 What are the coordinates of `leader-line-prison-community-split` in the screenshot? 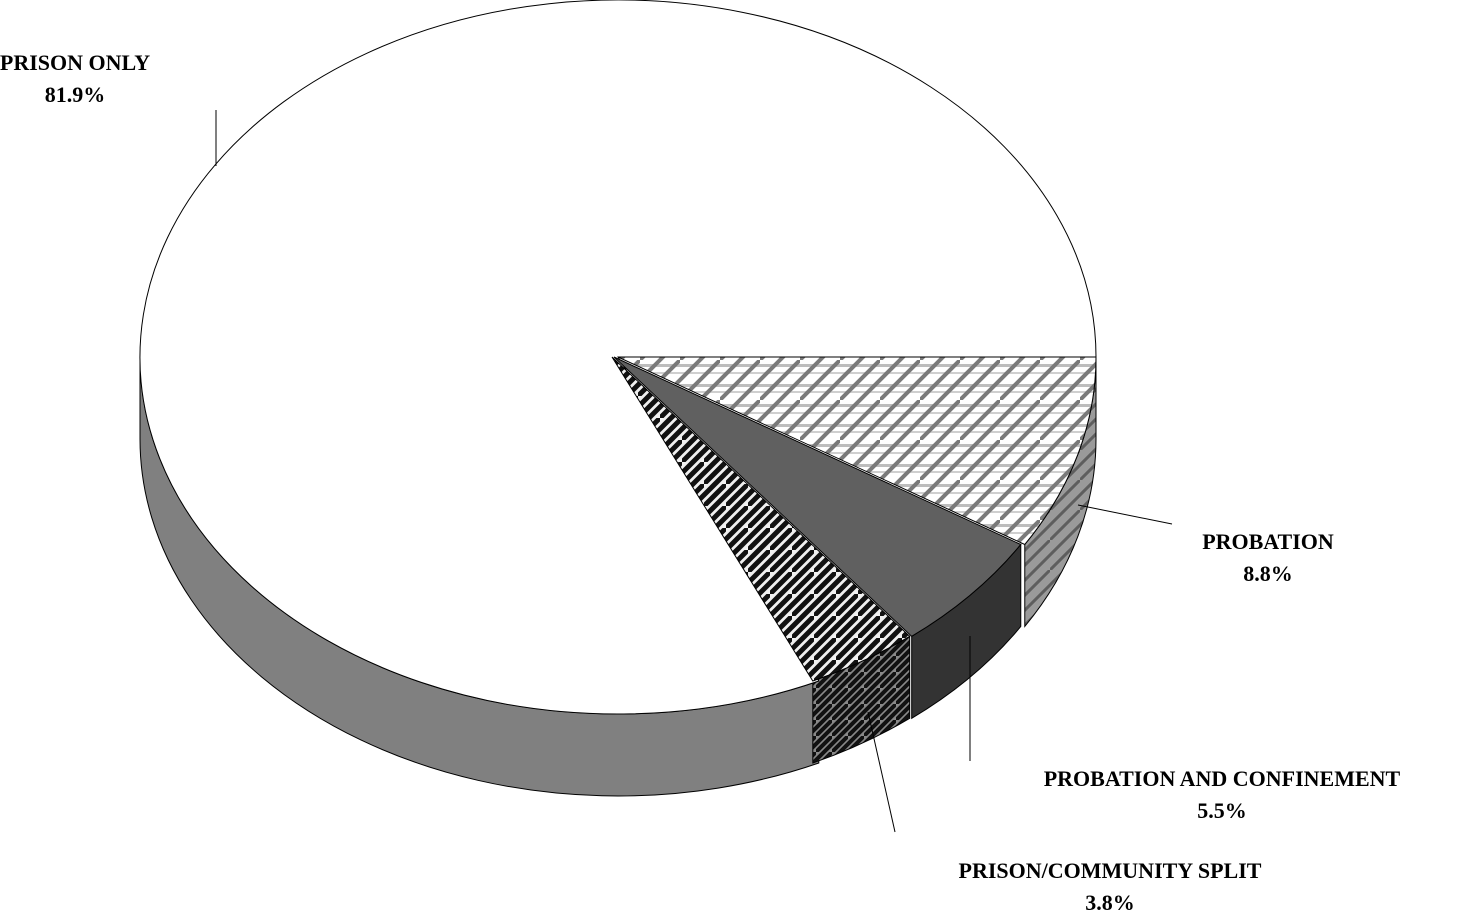 It's located at (881, 772).